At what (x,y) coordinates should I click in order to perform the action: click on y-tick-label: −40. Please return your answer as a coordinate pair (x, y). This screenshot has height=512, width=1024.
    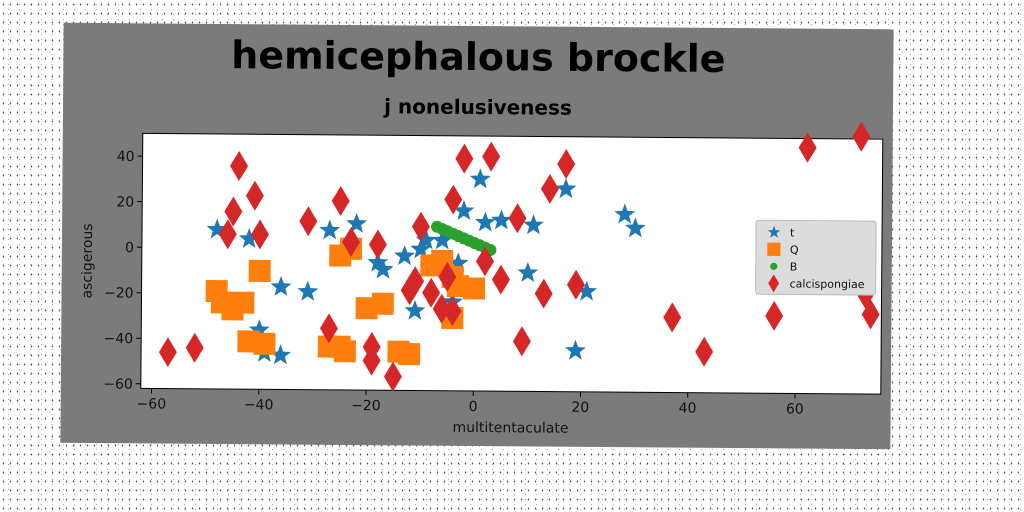
    Looking at the image, I should click on (119, 339).